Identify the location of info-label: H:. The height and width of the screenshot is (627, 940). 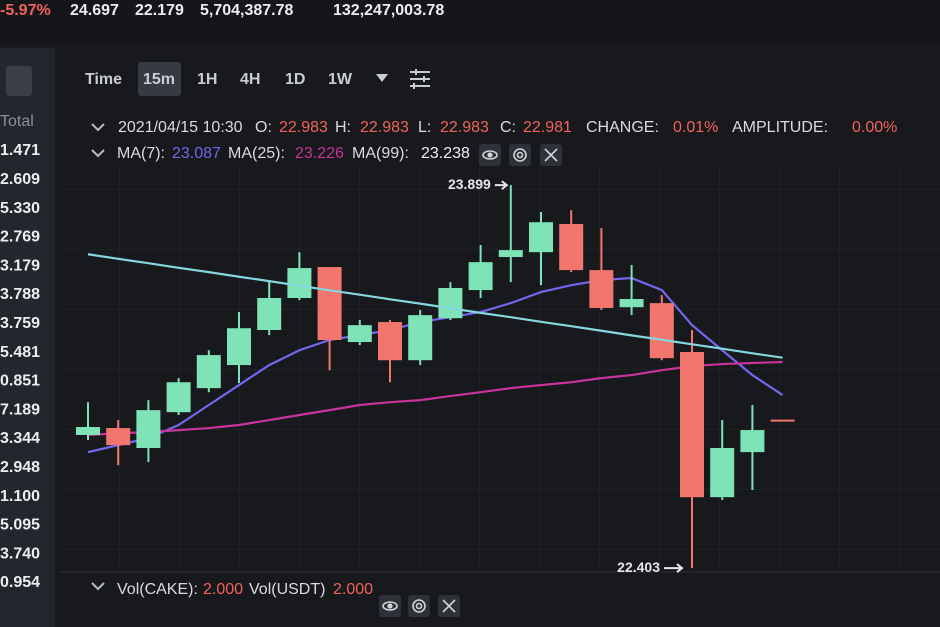
(343, 127).